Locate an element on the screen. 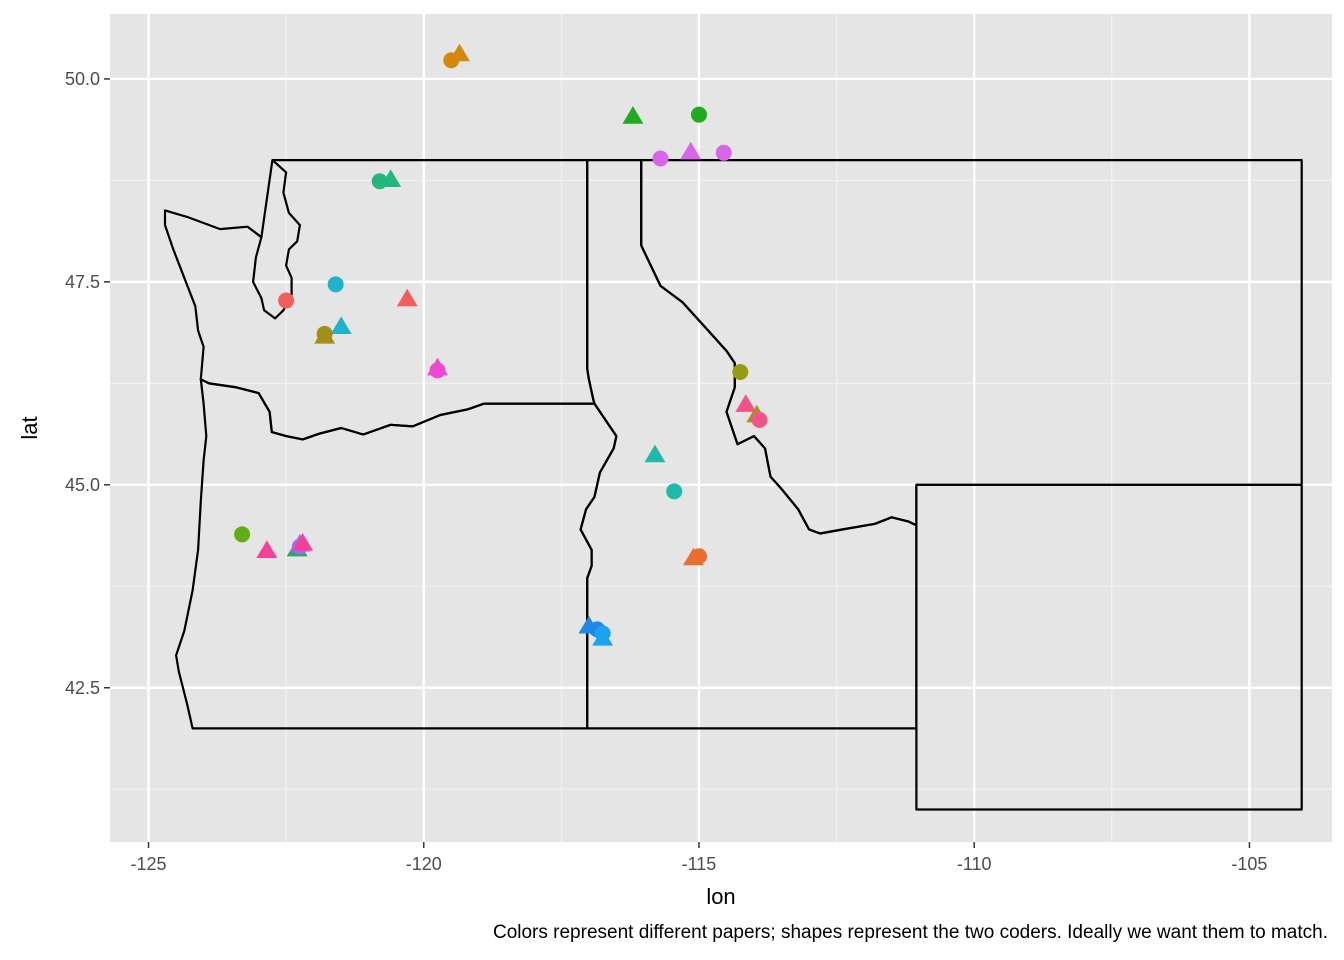 This screenshot has width=1344, height=960. x-tick-label: -110 is located at coordinates (974, 864).